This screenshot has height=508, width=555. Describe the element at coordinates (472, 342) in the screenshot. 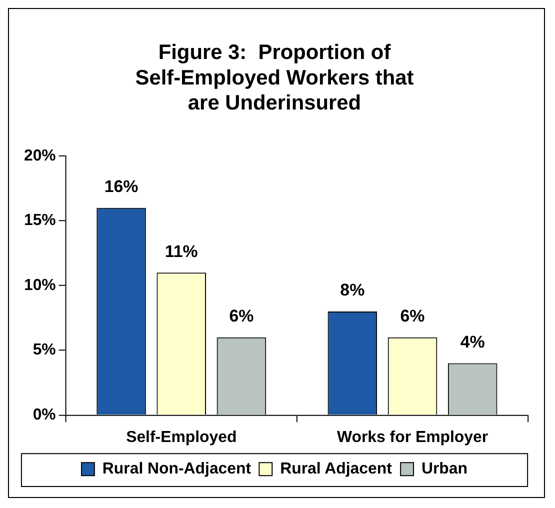

I see `data-label: 4%` at that location.